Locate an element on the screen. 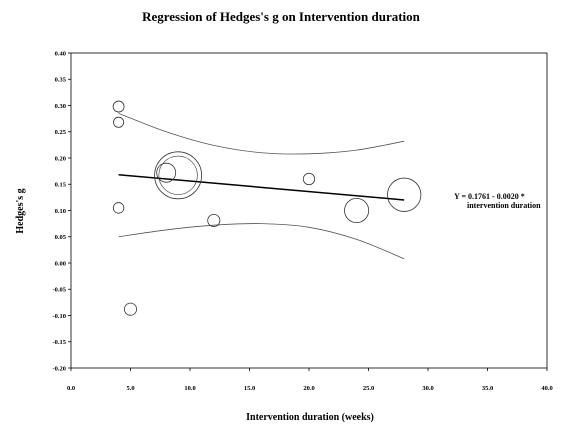 Image resolution: width=576 pixels, height=428 pixels. y-tick-label: 0.25 is located at coordinates (61, 132).